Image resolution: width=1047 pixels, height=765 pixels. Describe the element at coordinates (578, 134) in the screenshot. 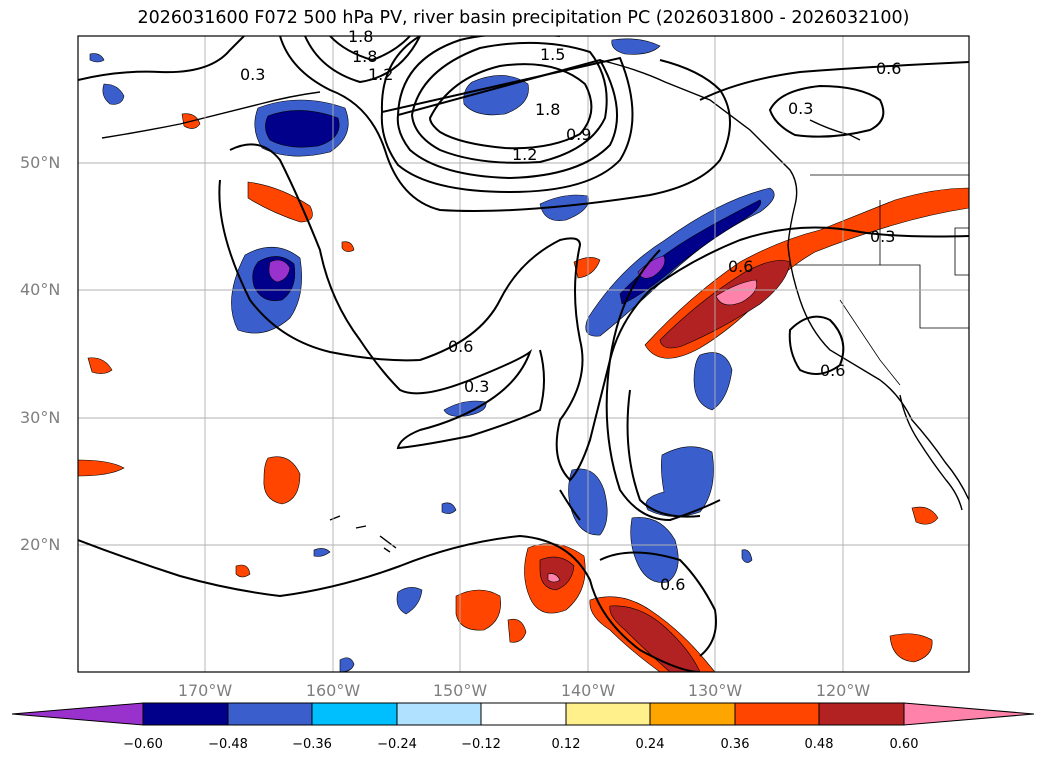

I see `pv-label: 0.9` at that location.